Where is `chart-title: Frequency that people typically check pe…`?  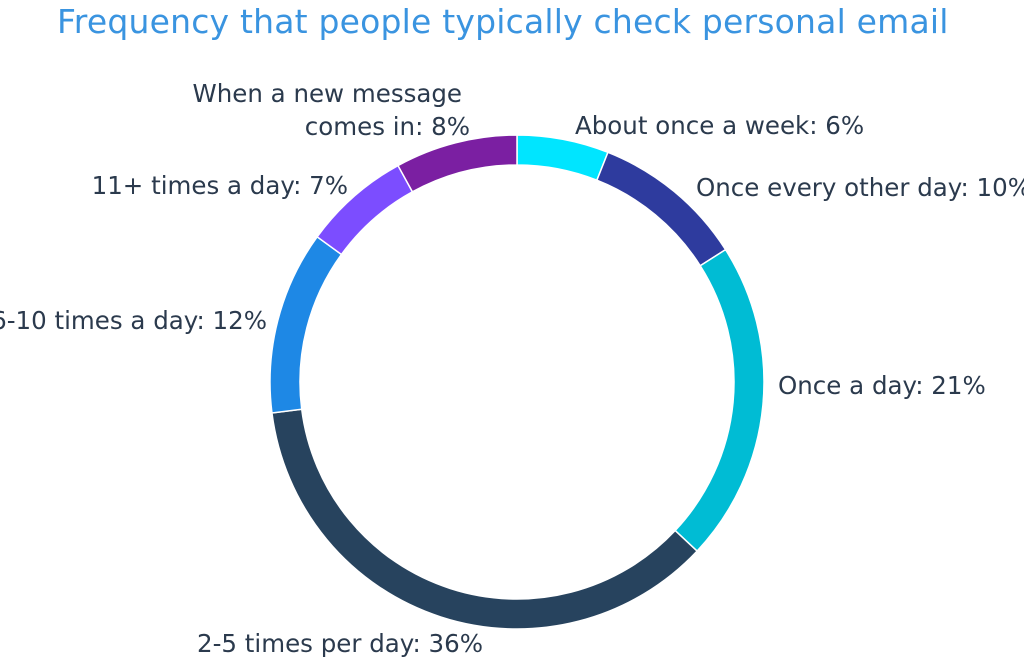 chart-title: Frequency that people typically check pe… is located at coordinates (503, 21).